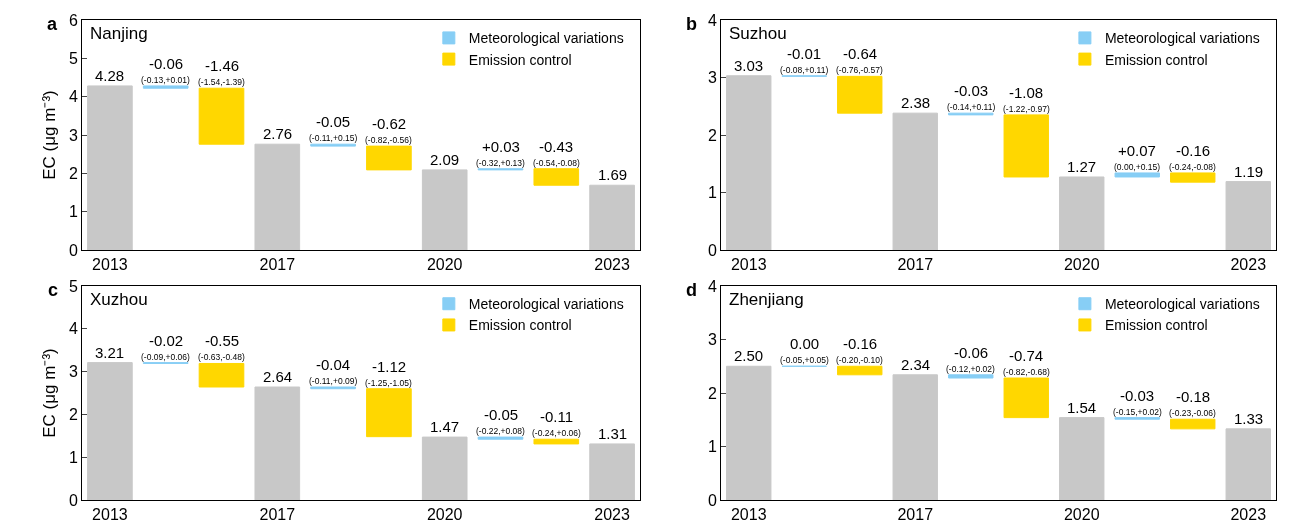  I want to click on data-label: 1.54, so click(1082, 407).